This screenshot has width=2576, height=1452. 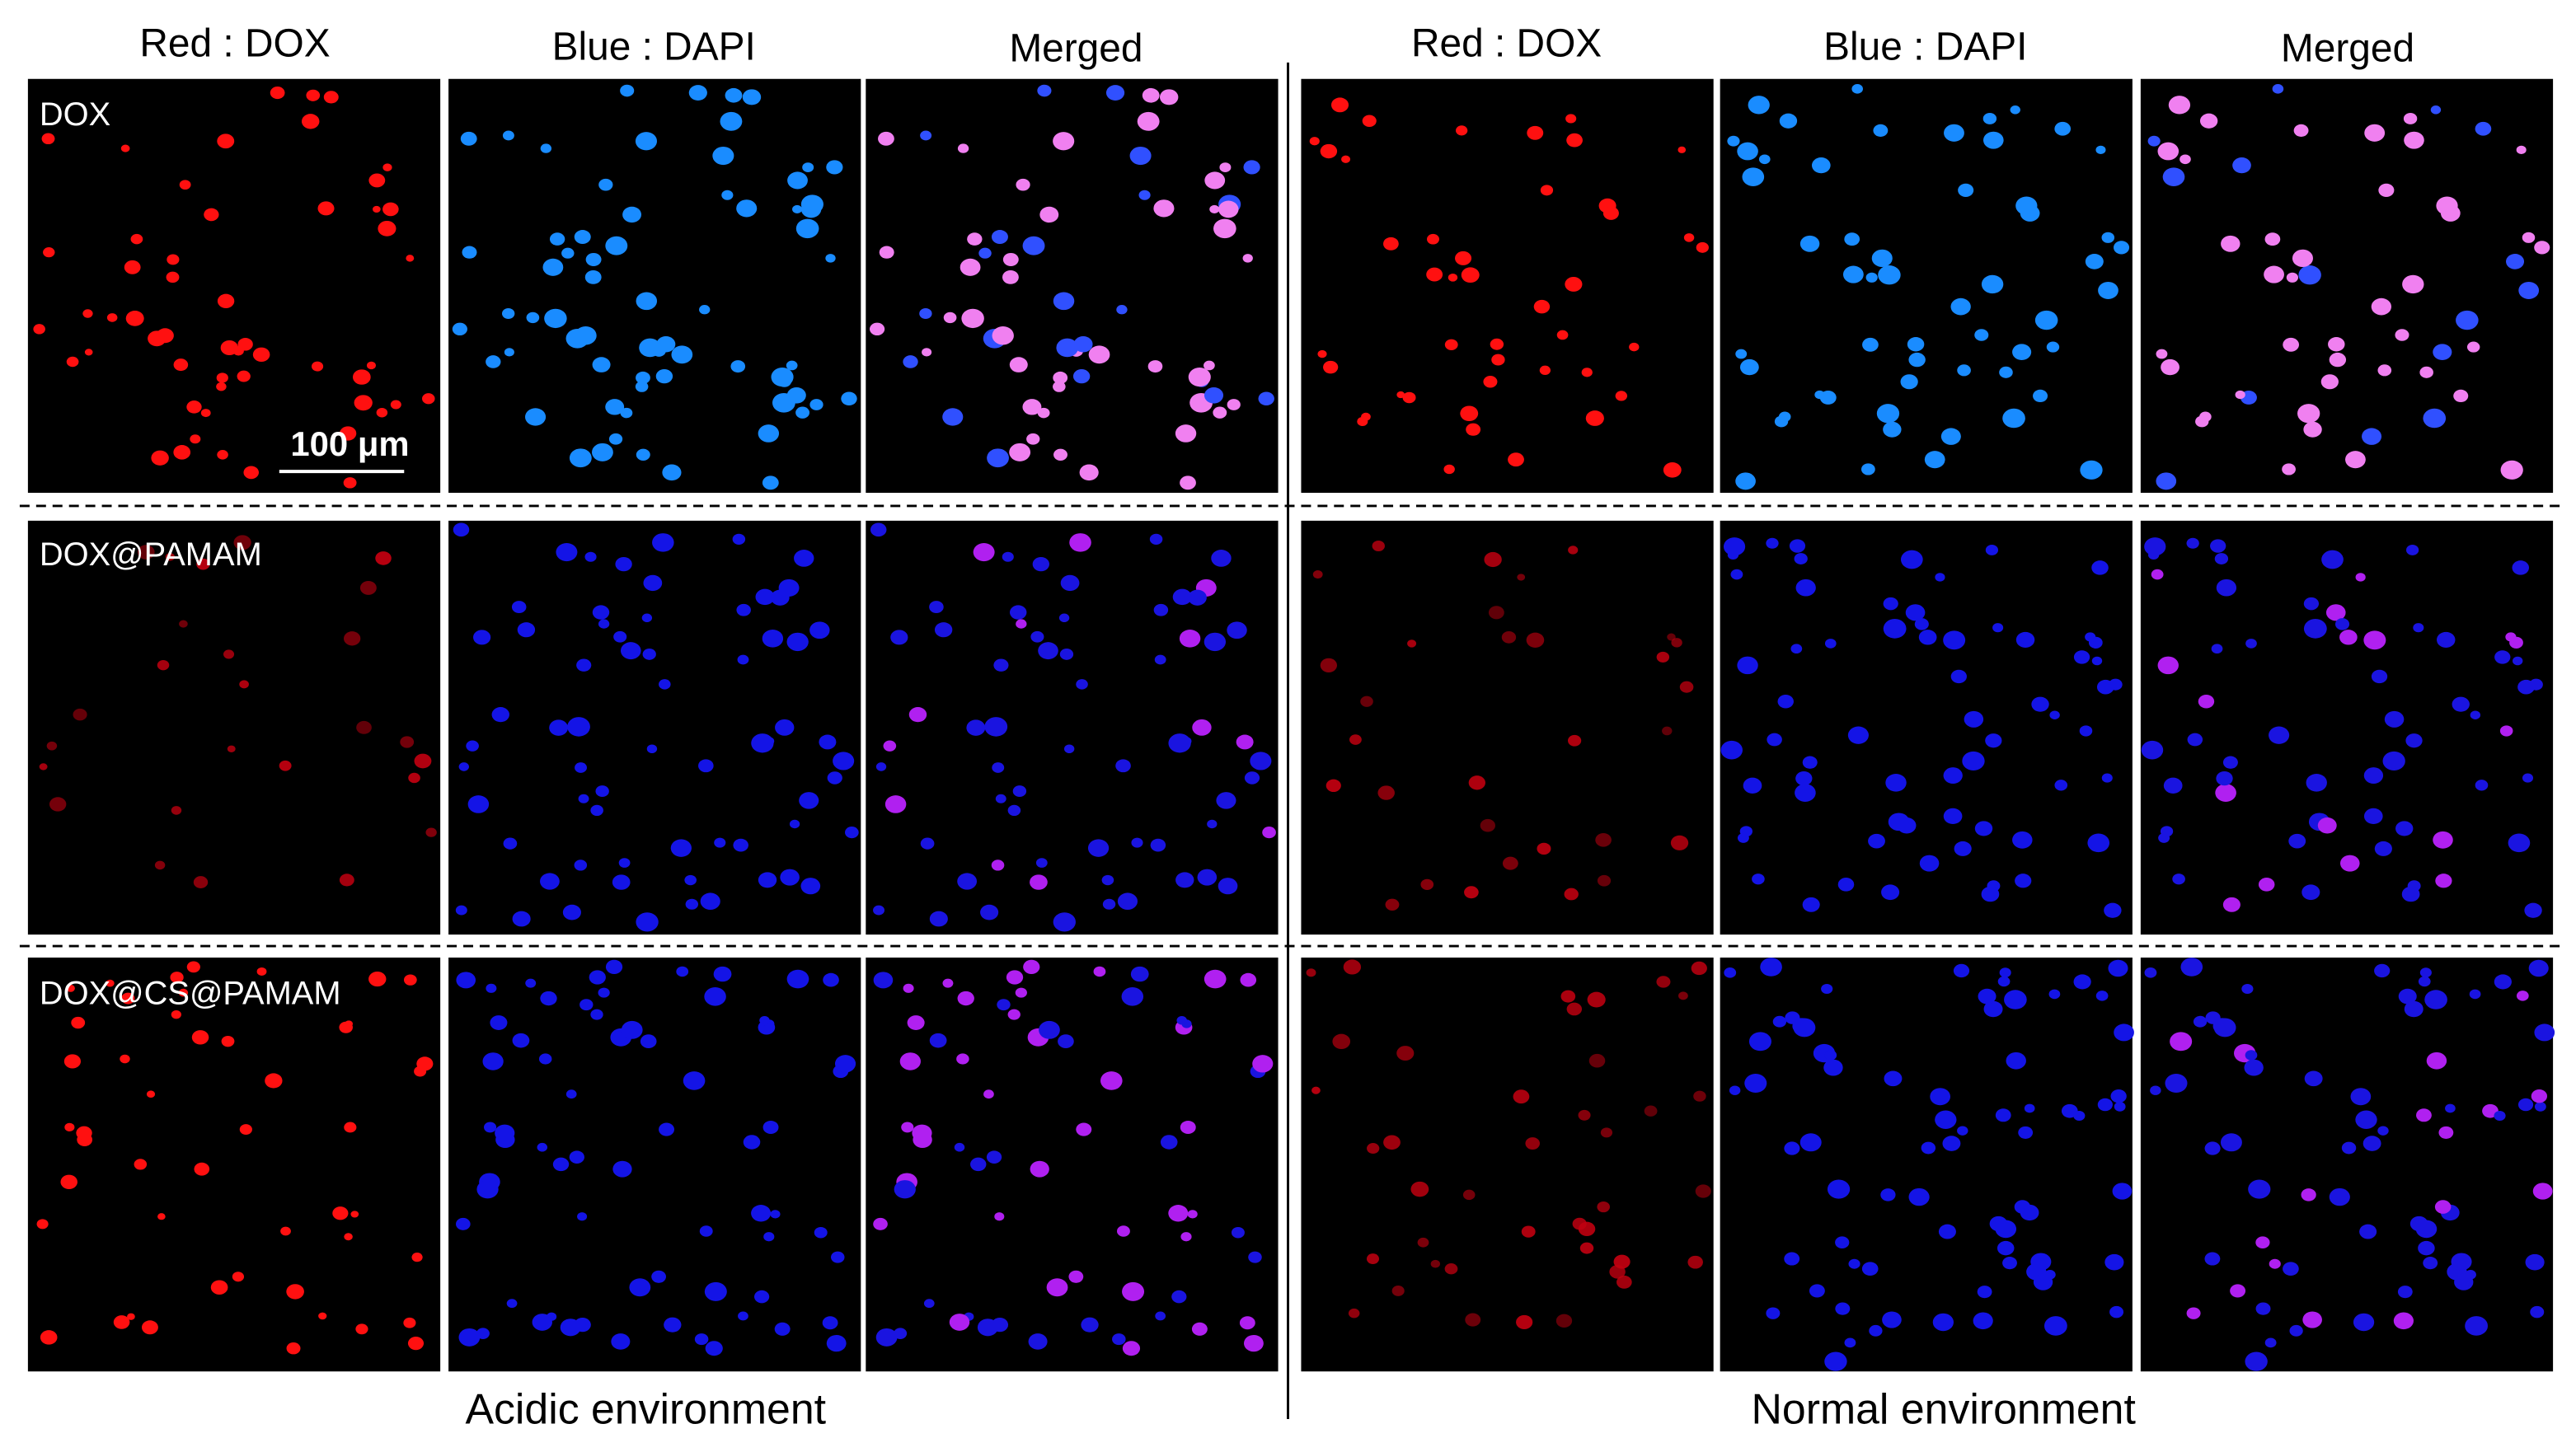 I want to click on row-label: DOX, so click(x=75, y=114).